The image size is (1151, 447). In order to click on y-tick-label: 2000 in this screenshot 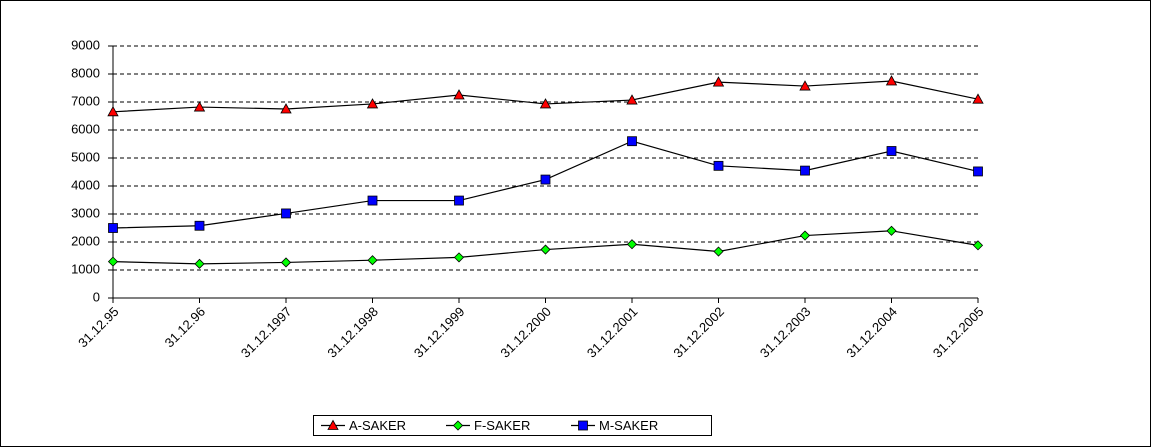, I will do `click(85, 240)`.